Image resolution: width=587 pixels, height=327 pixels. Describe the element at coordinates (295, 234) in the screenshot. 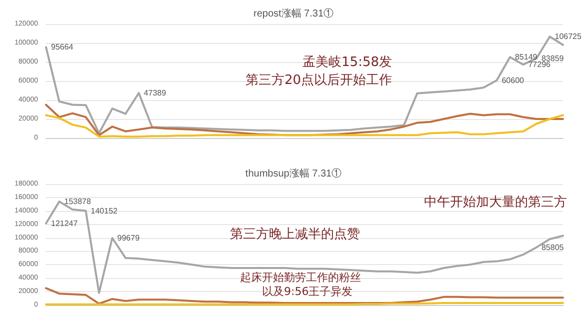

I see `annotation: 第三方晚上减半的点赞` at that location.